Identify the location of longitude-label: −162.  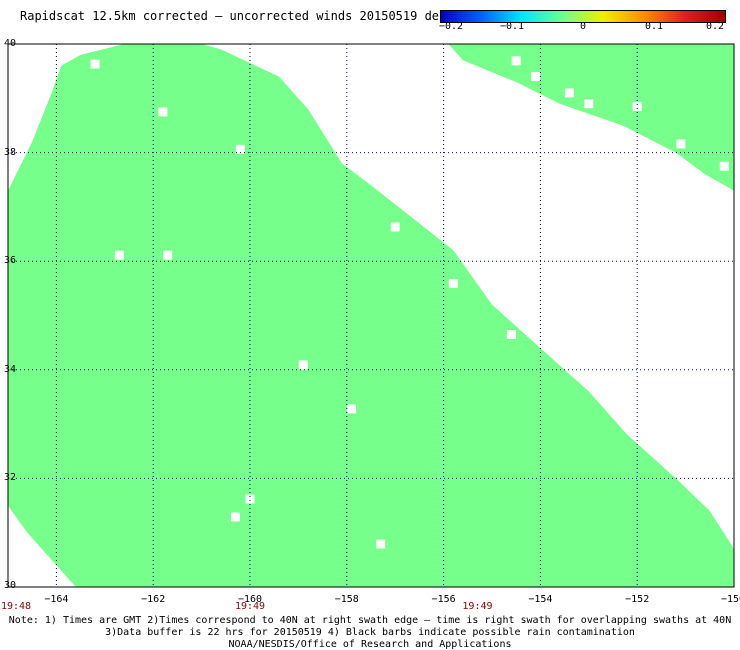
(153, 599).